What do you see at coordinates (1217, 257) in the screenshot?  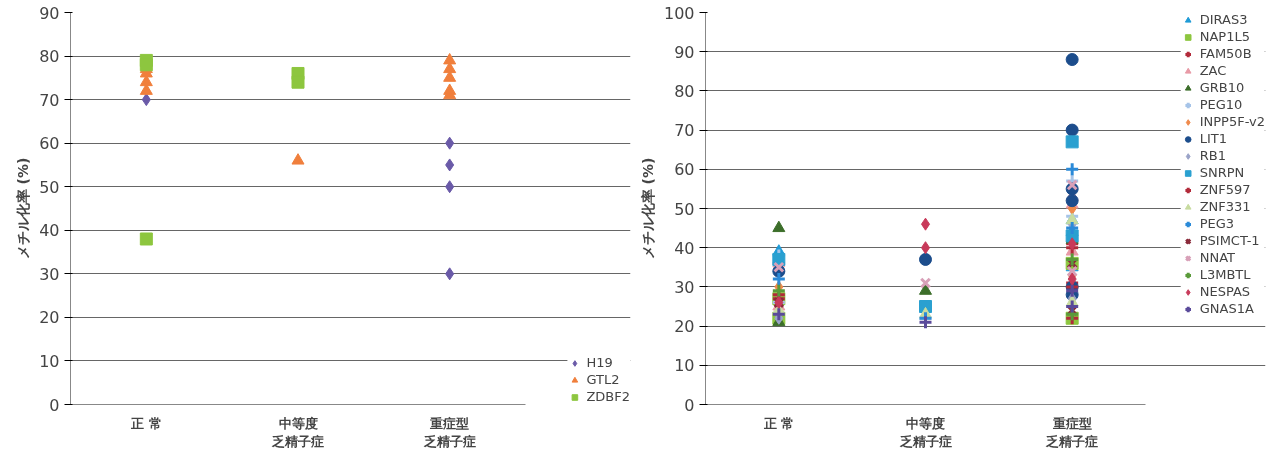 I see `legend-label: NNAT` at bounding box center [1217, 257].